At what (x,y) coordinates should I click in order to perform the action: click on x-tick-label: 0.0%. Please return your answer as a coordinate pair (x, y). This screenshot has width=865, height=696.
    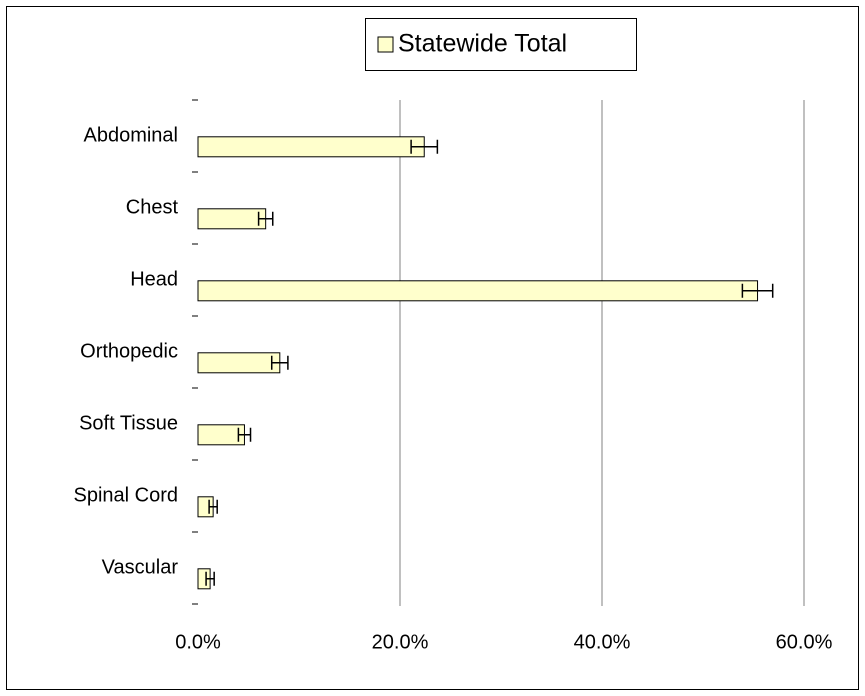
    Looking at the image, I should click on (198, 642).